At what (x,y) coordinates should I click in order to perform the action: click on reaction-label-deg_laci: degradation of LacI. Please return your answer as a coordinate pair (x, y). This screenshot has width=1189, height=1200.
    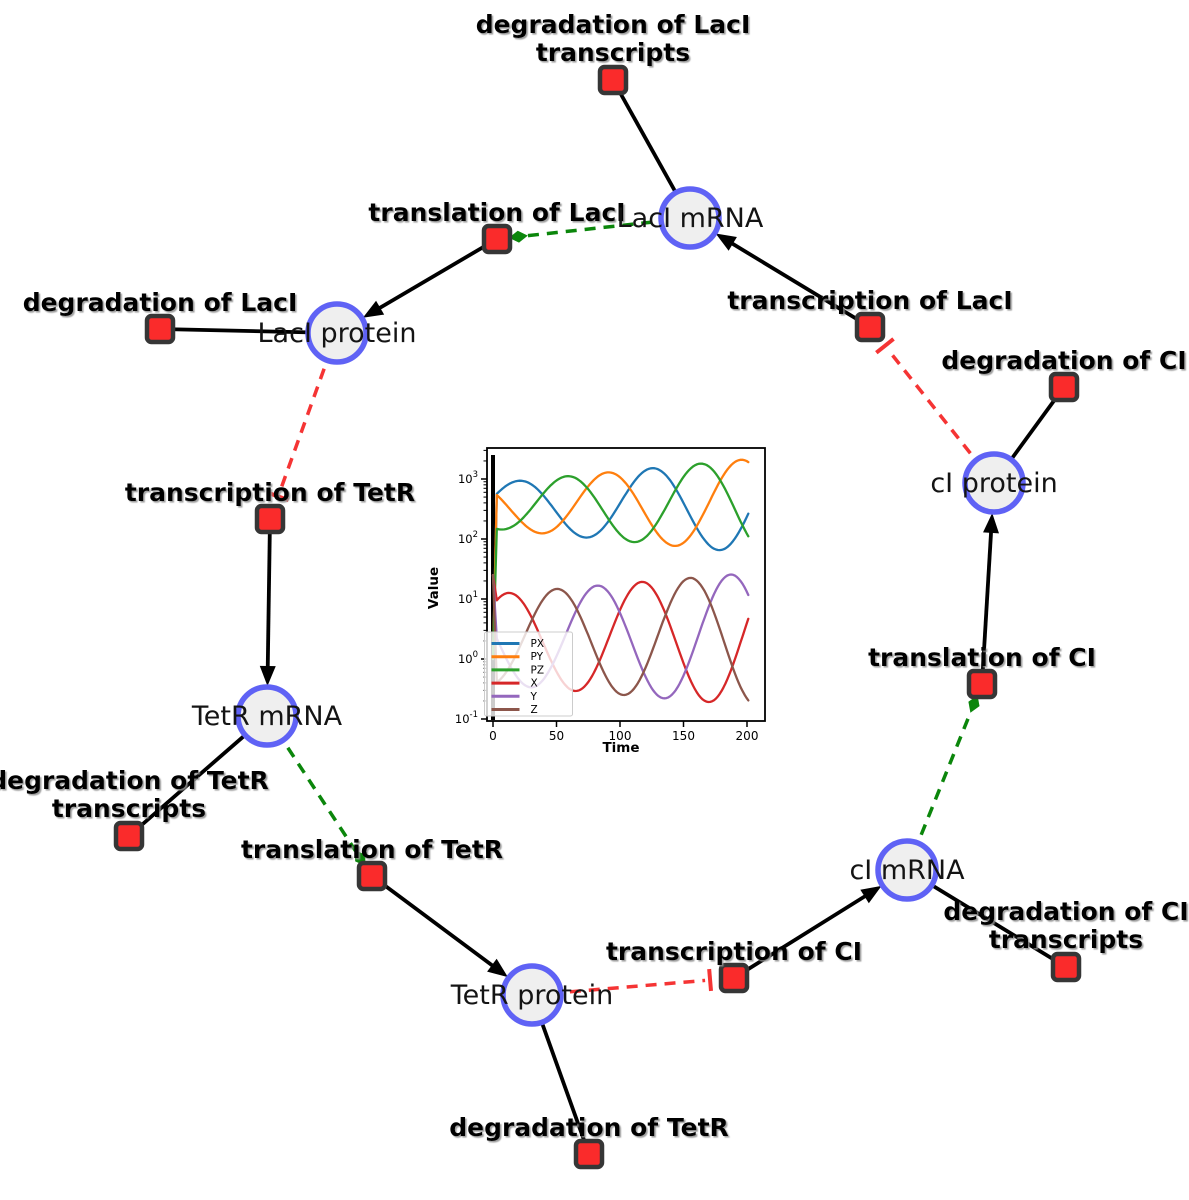
    Looking at the image, I should click on (160, 302).